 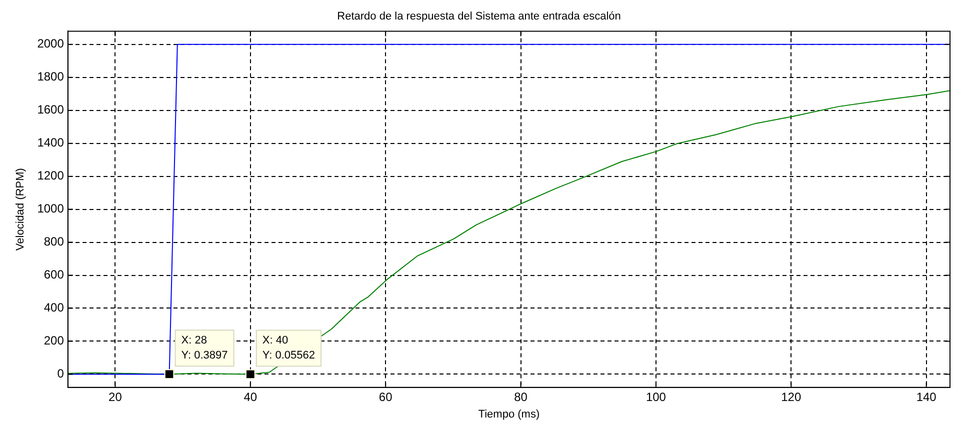 What do you see at coordinates (289, 348) in the screenshot?
I see `annotation: X: 40 Y: 0.05562` at bounding box center [289, 348].